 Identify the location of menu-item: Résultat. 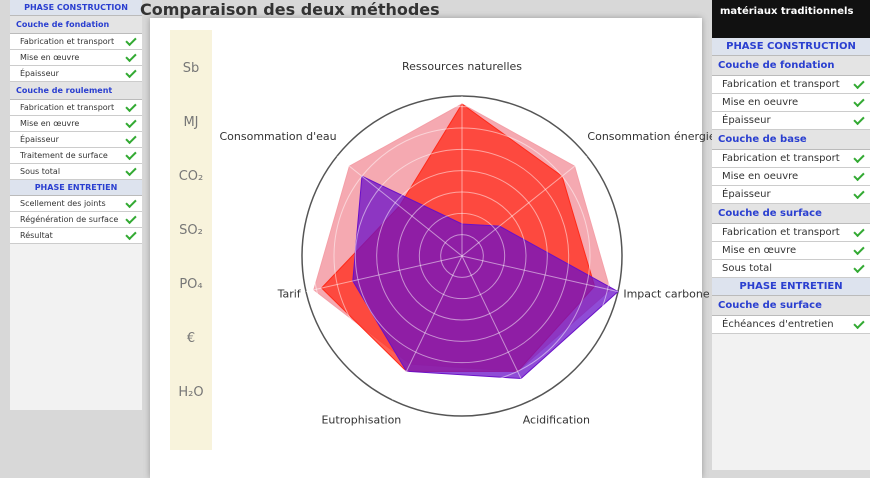
(76, 236).